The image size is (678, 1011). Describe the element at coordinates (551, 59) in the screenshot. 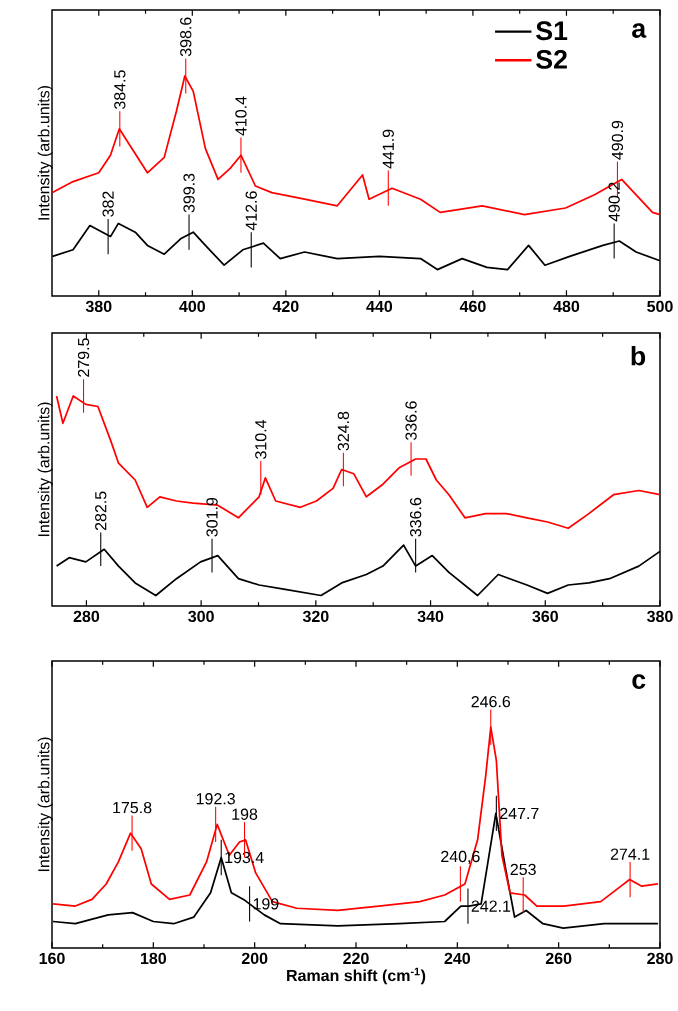

I see `legend-label: S2` at that location.